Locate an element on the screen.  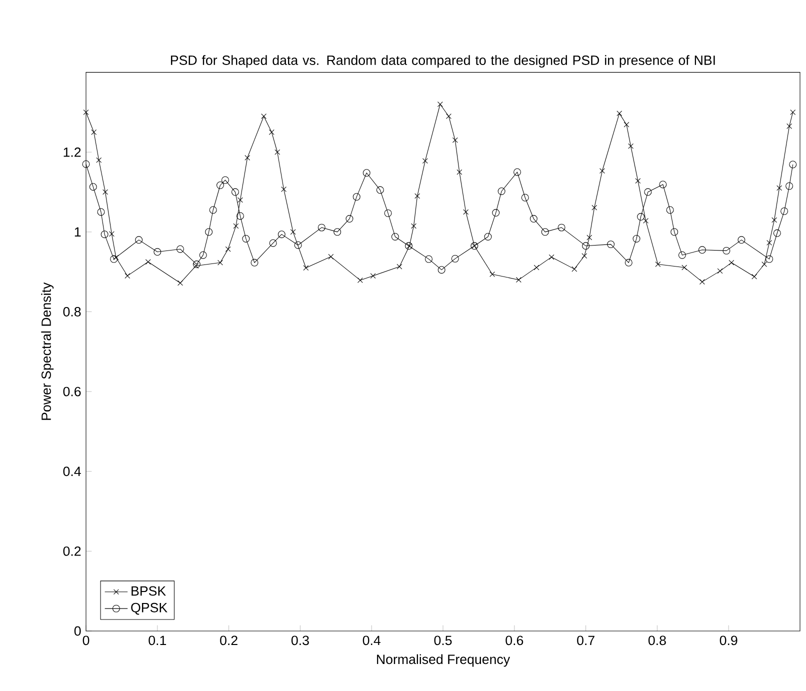
x-tick-label: 0.7 is located at coordinates (585, 641).